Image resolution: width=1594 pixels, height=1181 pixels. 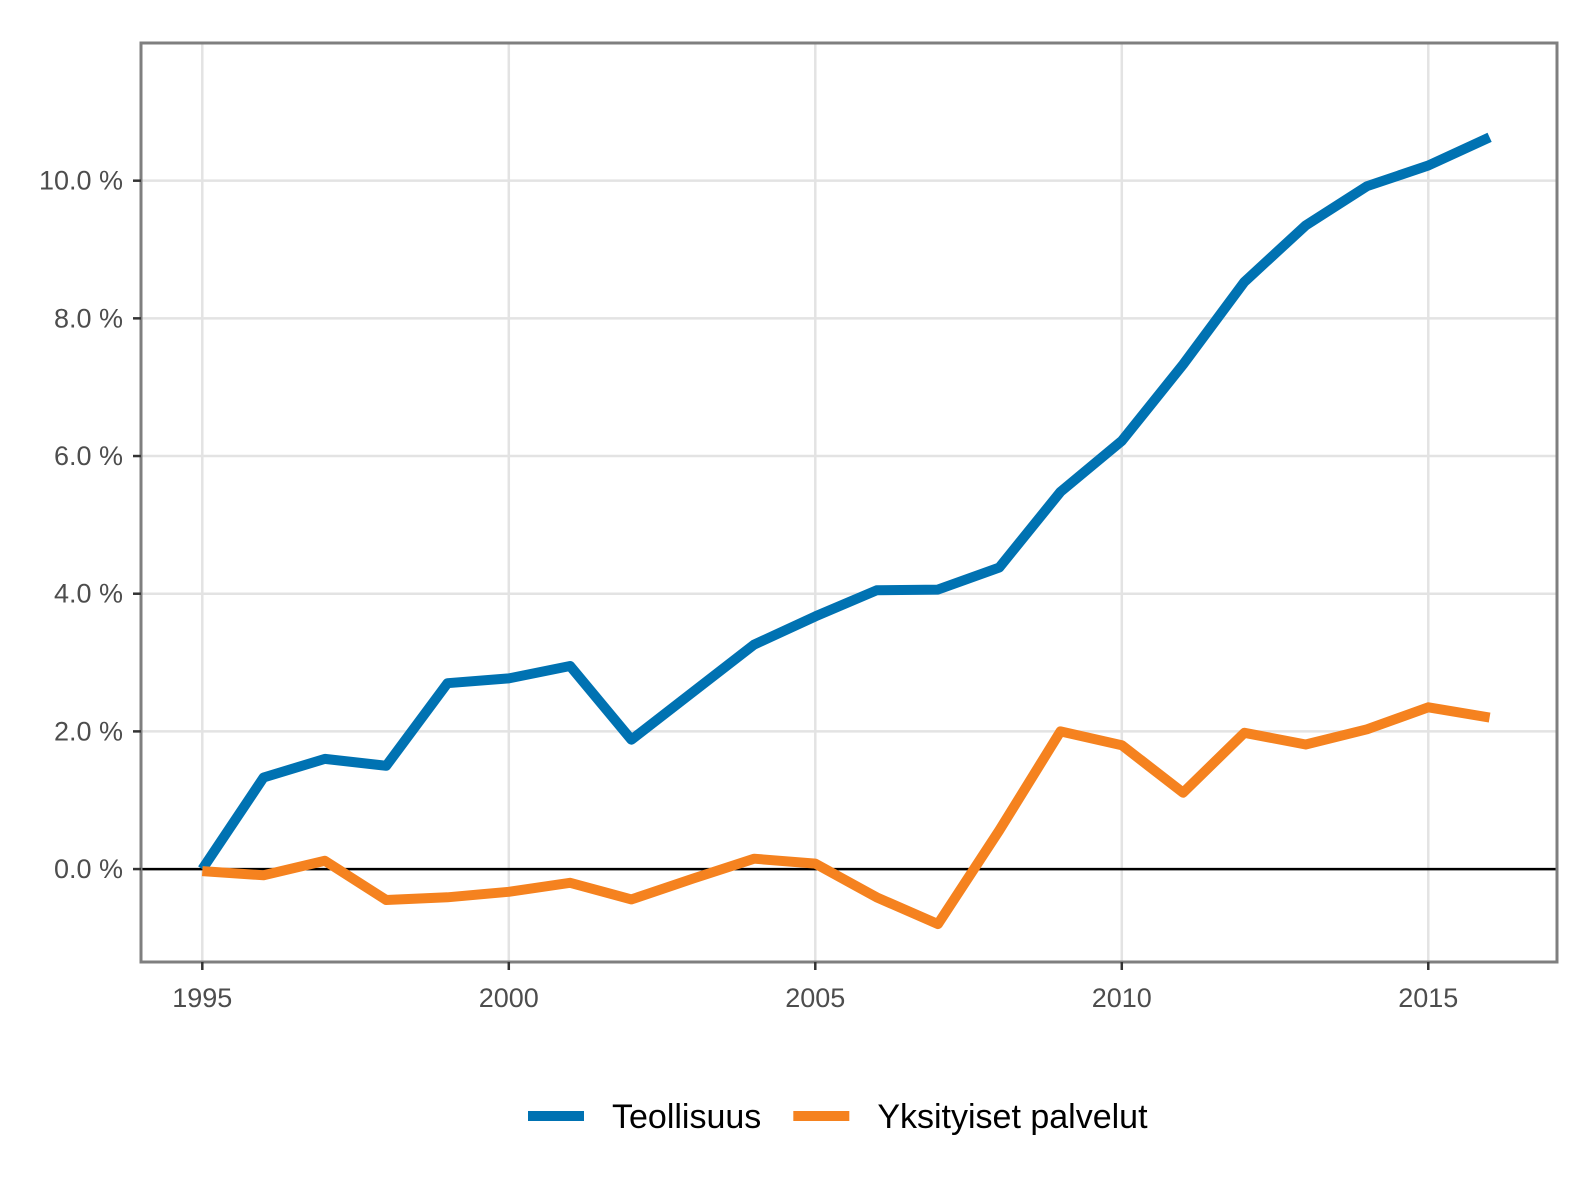 What do you see at coordinates (838, 1117) in the screenshot?
I see `legend: Teollisuus Yksityiset palvelut` at bounding box center [838, 1117].